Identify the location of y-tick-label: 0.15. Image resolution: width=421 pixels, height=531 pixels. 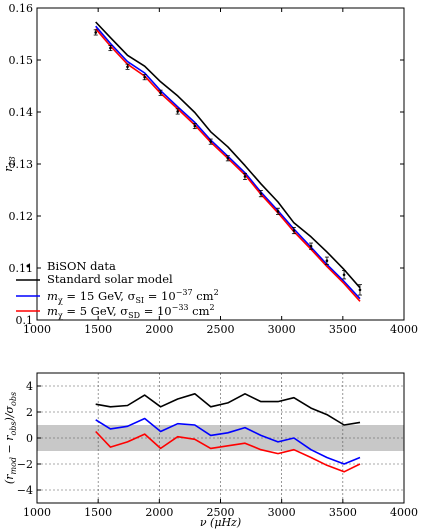
(21, 60).